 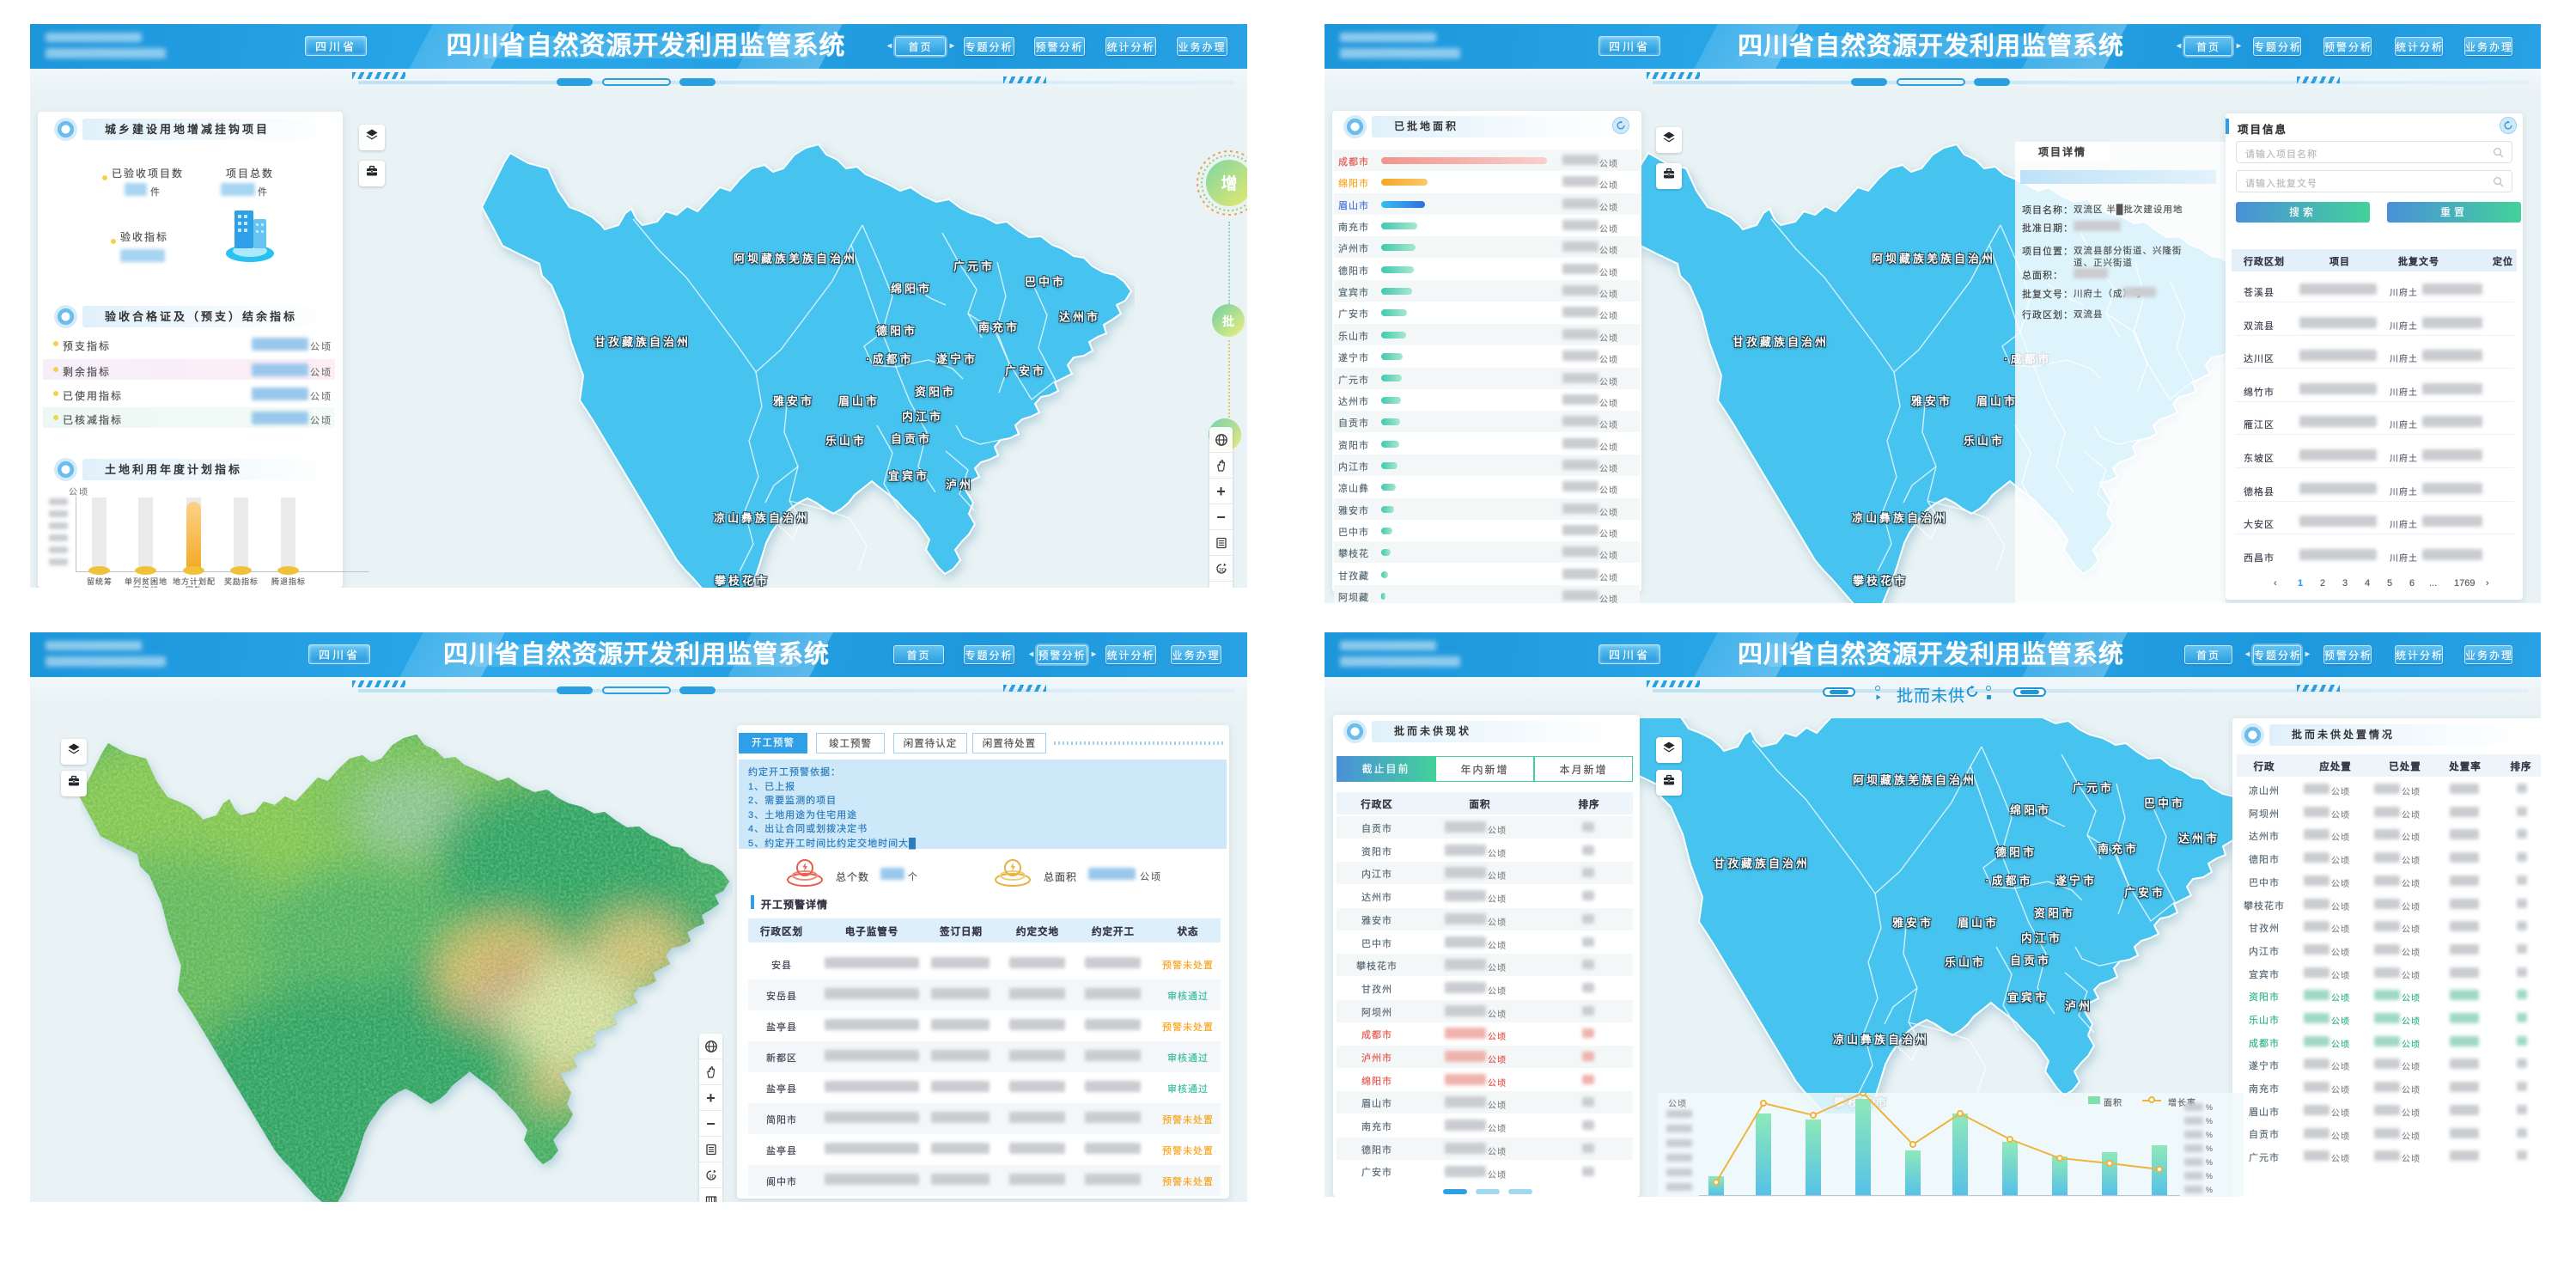 What do you see at coordinates (1228, 321) in the screenshot?
I see `svg-text: 批` at bounding box center [1228, 321].